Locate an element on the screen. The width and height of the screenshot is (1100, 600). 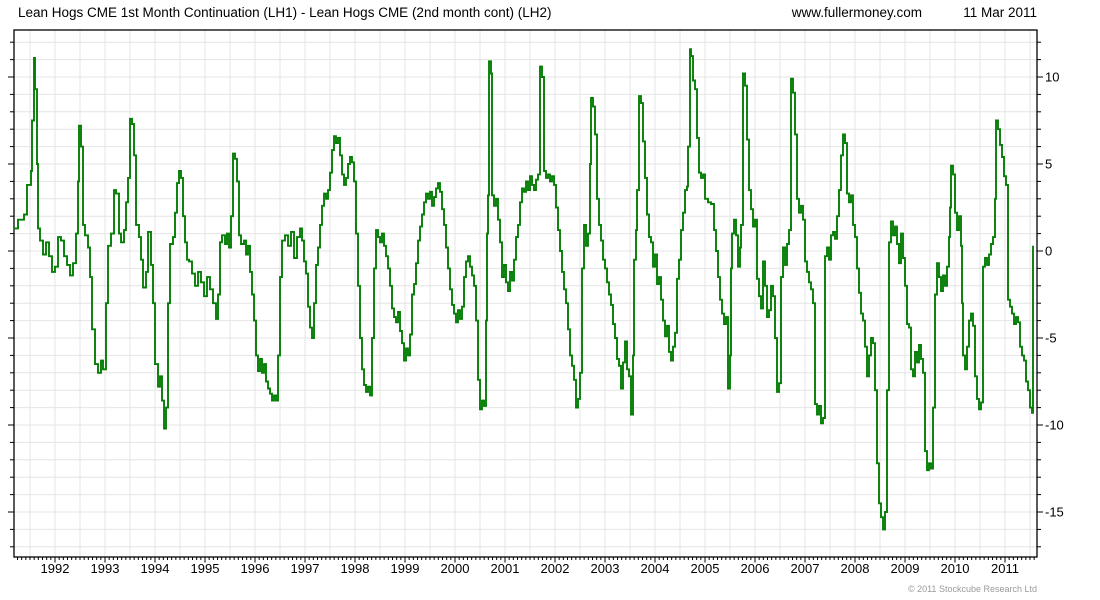
fullermoney-link: www.fullermoney.com is located at coordinates (856, 12).